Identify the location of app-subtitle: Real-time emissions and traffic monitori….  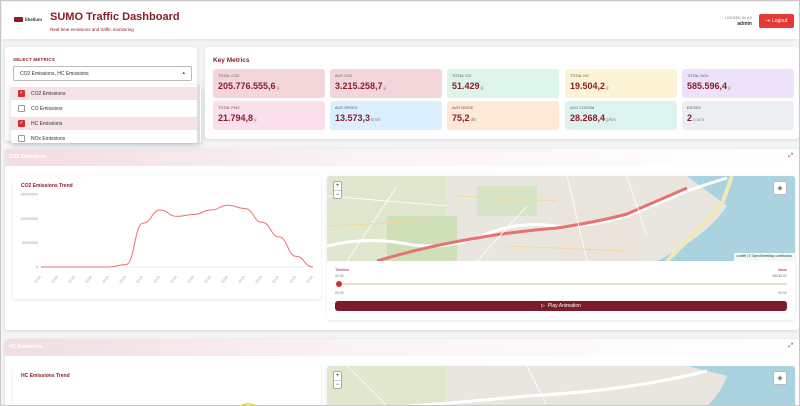
(92, 29).